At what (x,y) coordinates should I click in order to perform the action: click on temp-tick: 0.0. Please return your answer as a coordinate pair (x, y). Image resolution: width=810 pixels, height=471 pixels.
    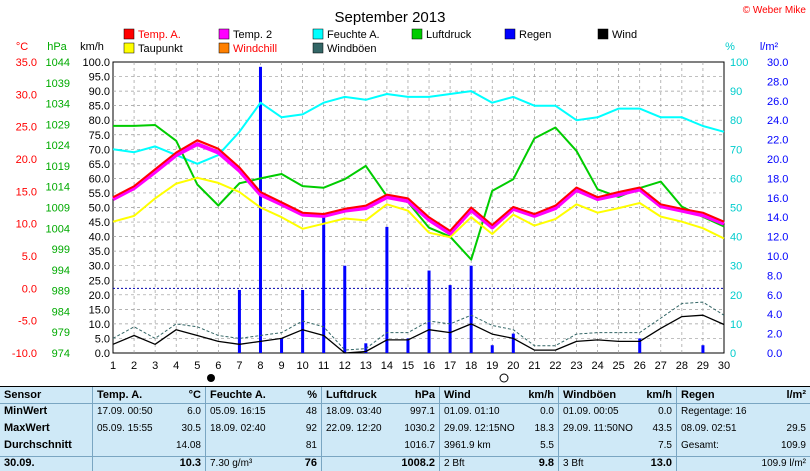
    Looking at the image, I should click on (29, 289).